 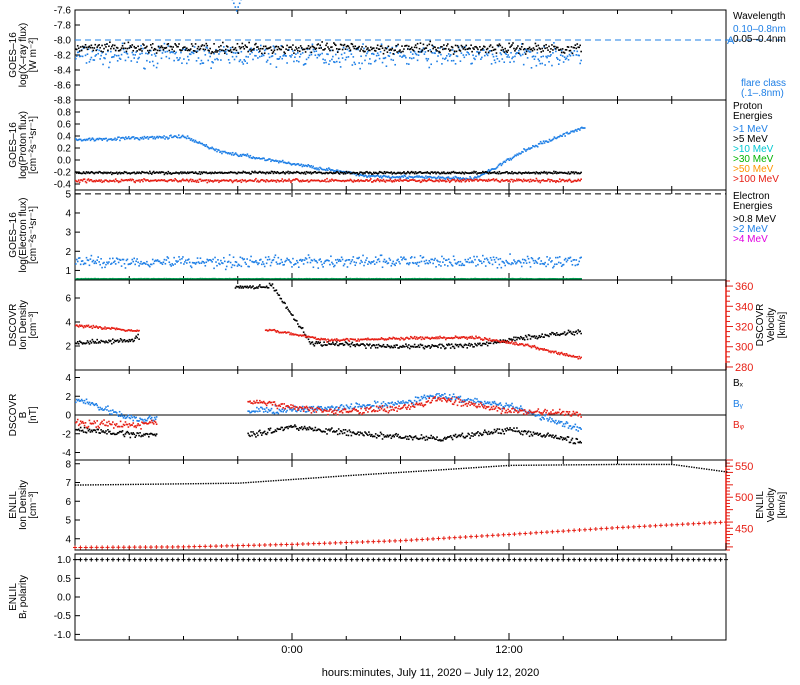 What do you see at coordinates (68, 347) in the screenshot?
I see `y-tick-label: 2` at bounding box center [68, 347].